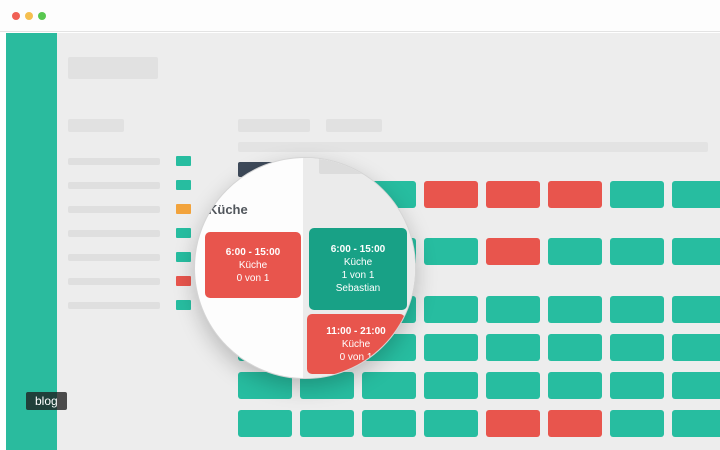 Image resolution: width=720 pixels, height=450 pixels. Describe the element at coordinates (29, 16) in the screenshot. I see `window-minimize-button` at that location.